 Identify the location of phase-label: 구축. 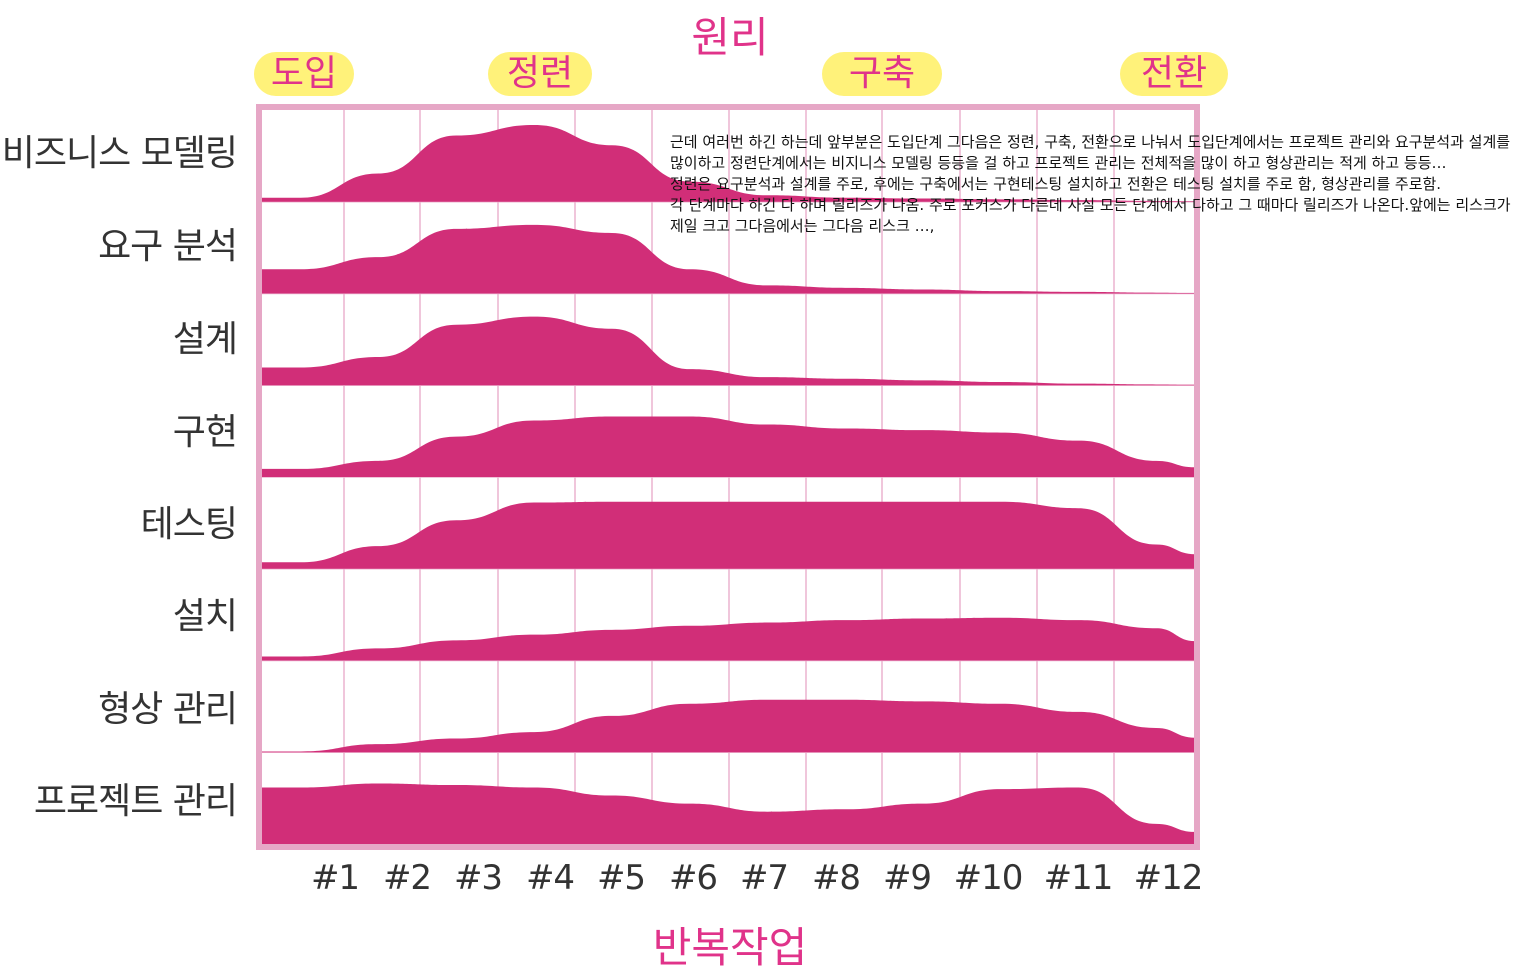
(882, 73).